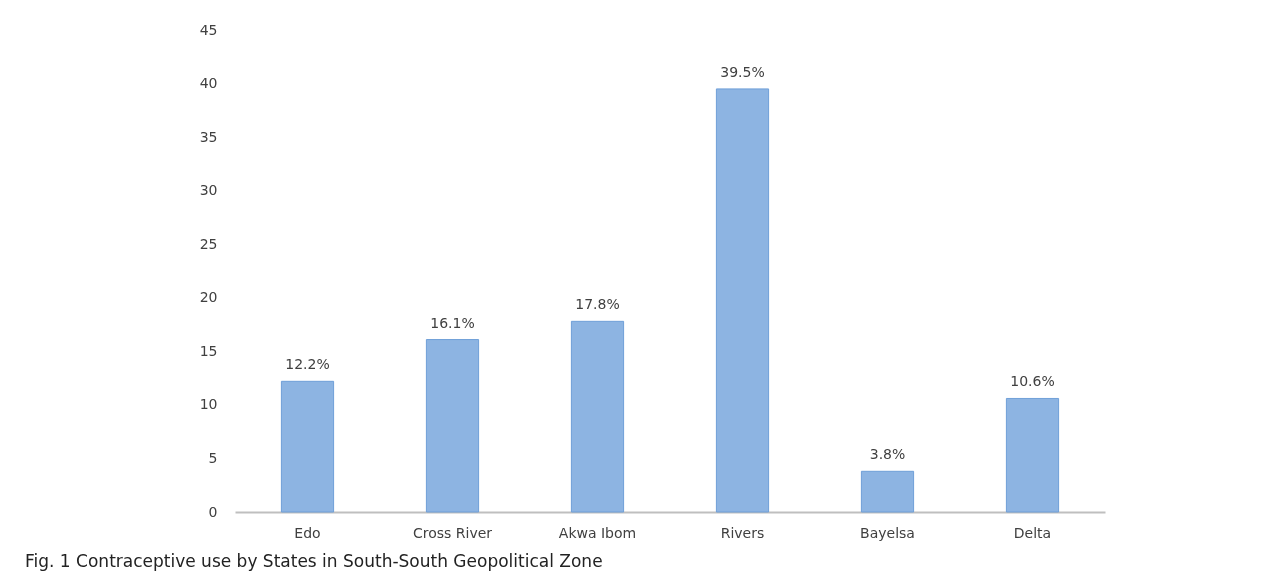  Describe the element at coordinates (742, 532) in the screenshot. I see `x-tick-label: Rivers` at that location.